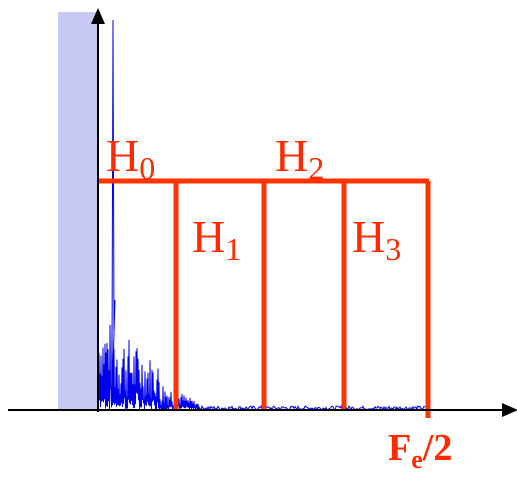 The image size is (517, 478). What do you see at coordinates (299, 158) in the screenshot?
I see `label-h2: H2` at bounding box center [299, 158].